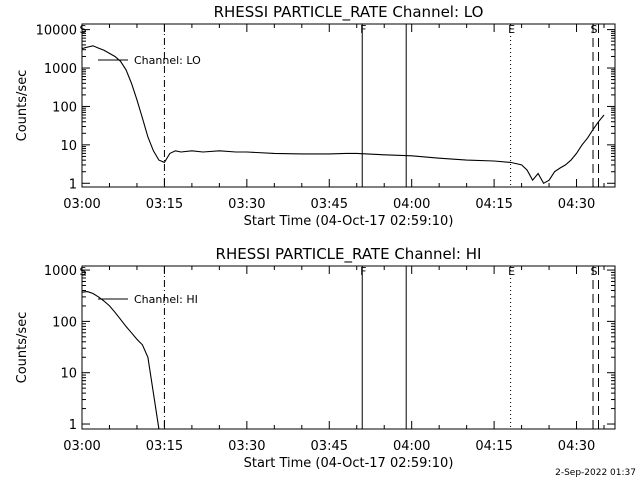  Describe the element at coordinates (121, 360) in the screenshot. I see `panel-2-series-line` at that location.